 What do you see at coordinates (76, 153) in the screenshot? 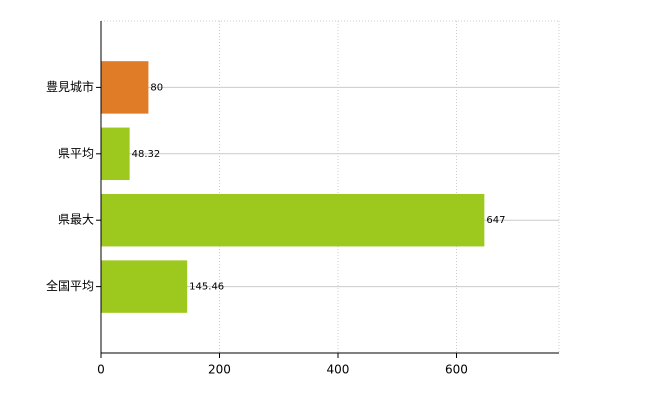
I see `y-tick-label: 県平均` at bounding box center [76, 153].